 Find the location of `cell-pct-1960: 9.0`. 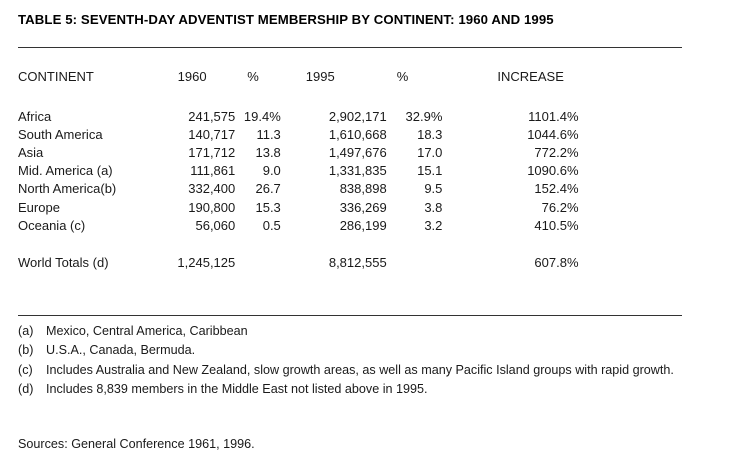

cell-pct-1960: 9.0 is located at coordinates (271, 171).